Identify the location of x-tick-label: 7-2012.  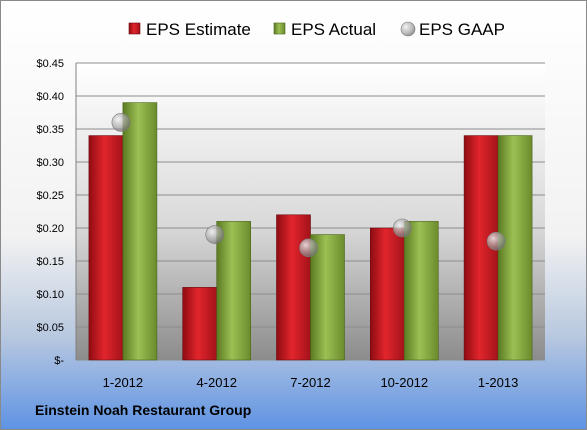
(310, 382).